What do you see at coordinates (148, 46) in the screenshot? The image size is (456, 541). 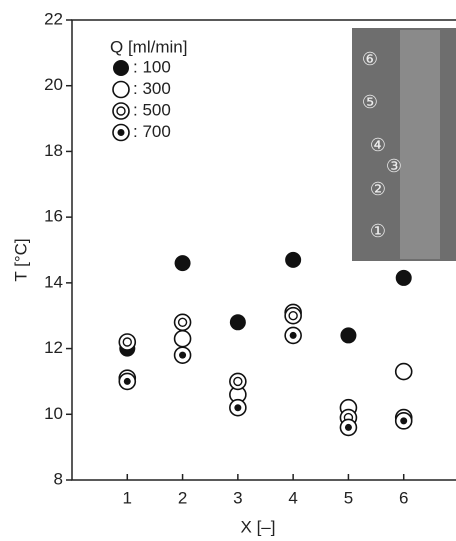 I see `legend-title: Q [ml/min]` at bounding box center [148, 46].